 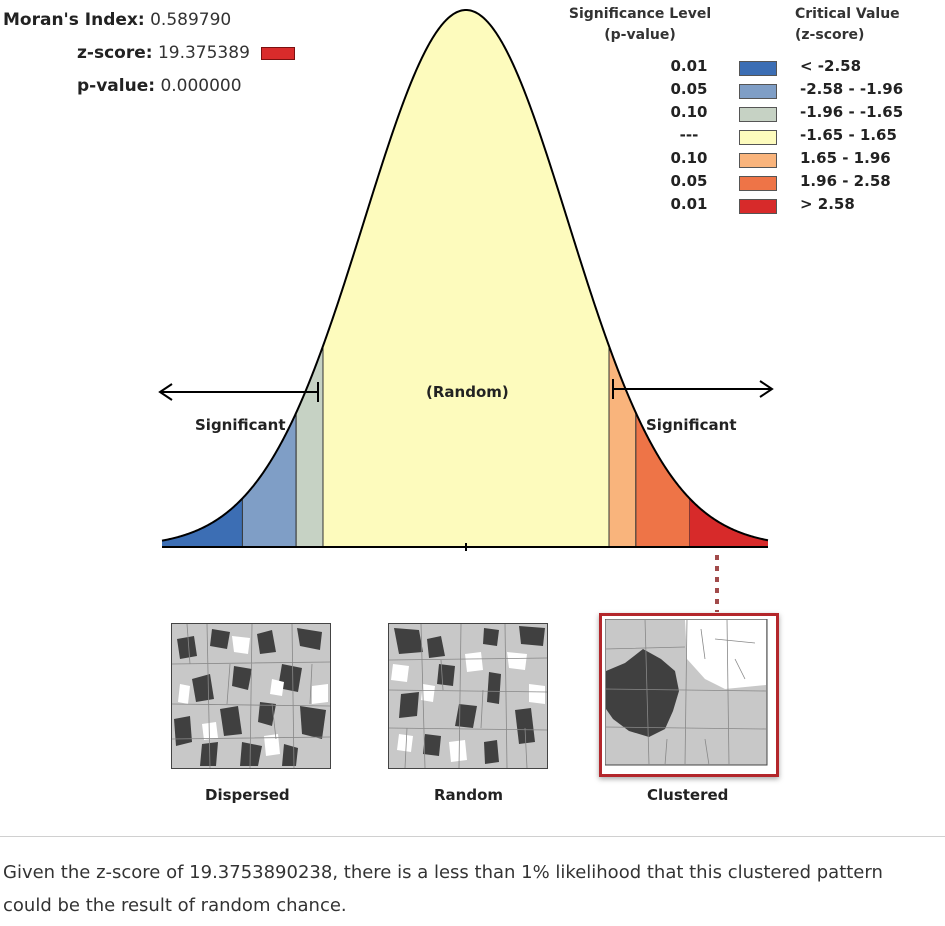 What do you see at coordinates (847, 14) in the screenshot?
I see `critical-header-line1: Critical Value` at bounding box center [847, 14].